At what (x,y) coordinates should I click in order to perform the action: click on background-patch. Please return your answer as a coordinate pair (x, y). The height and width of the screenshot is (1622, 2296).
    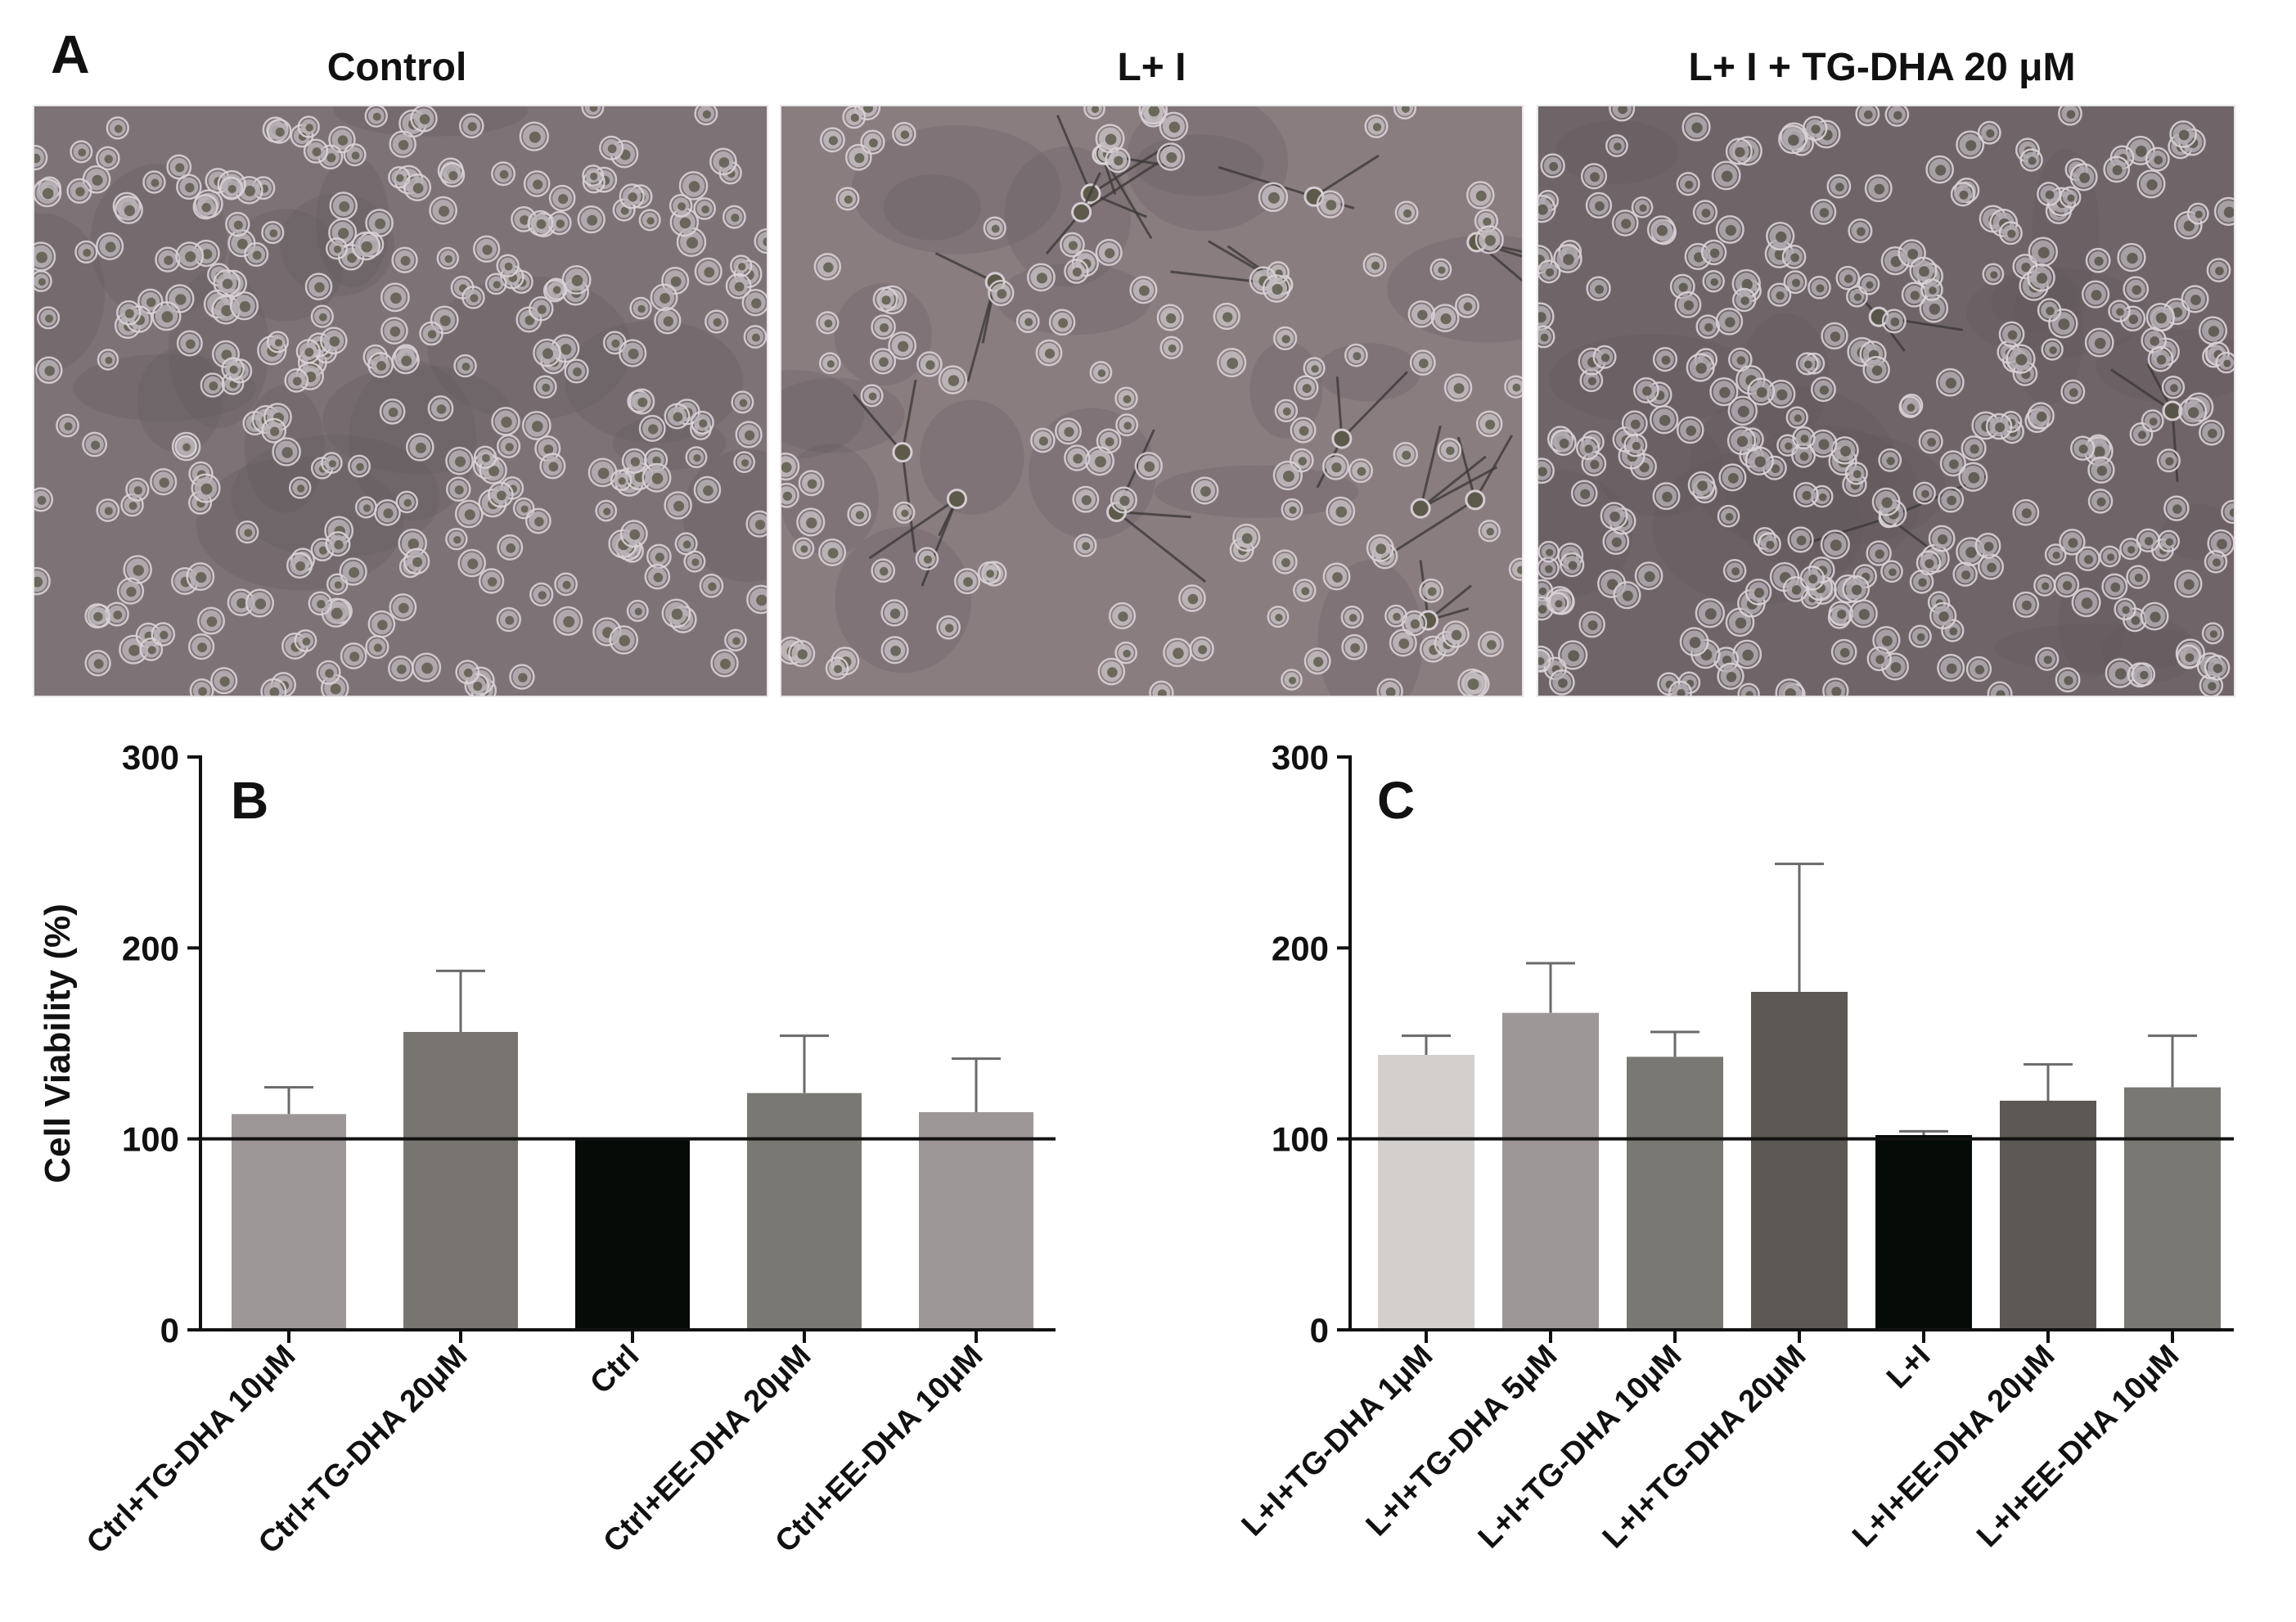
    Looking at the image, I should click on (823, 414).